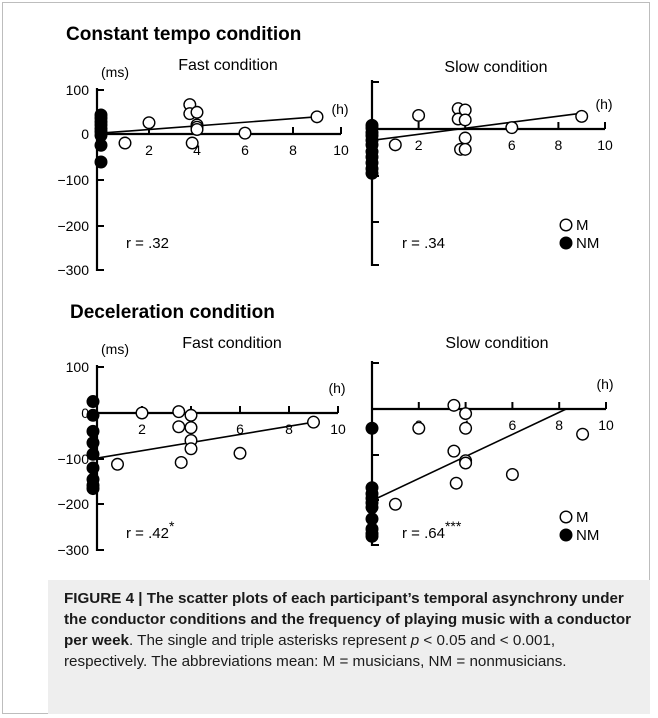 This screenshot has width=658, height=718. I want to click on section-title-deceleration: Deceleration condition, so click(172, 312).